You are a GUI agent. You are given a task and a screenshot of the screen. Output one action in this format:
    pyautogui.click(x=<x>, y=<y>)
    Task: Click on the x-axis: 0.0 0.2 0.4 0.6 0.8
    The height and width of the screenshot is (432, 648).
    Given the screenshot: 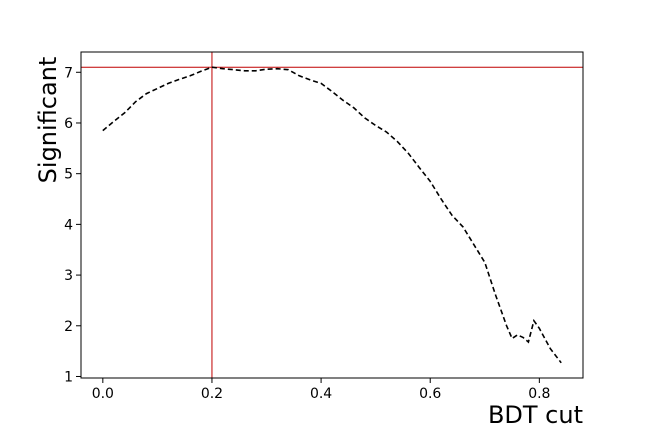 What is the action you would take?
    pyautogui.click(x=321, y=390)
    